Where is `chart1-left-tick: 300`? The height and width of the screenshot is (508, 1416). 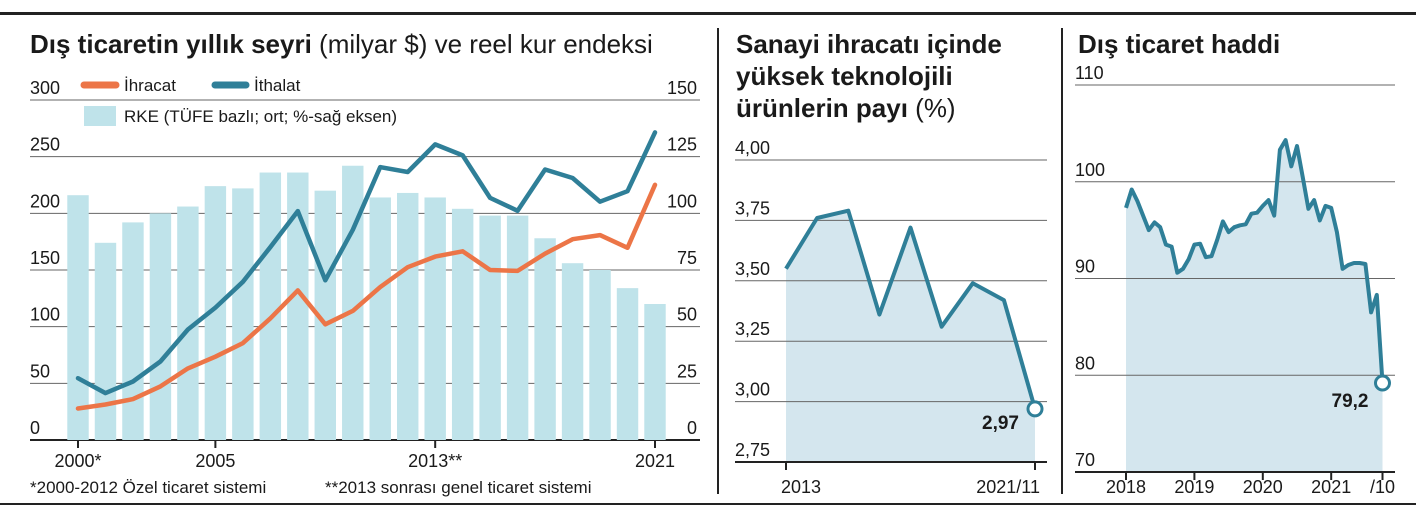 chart1-left-tick: 300 is located at coordinates (45, 88).